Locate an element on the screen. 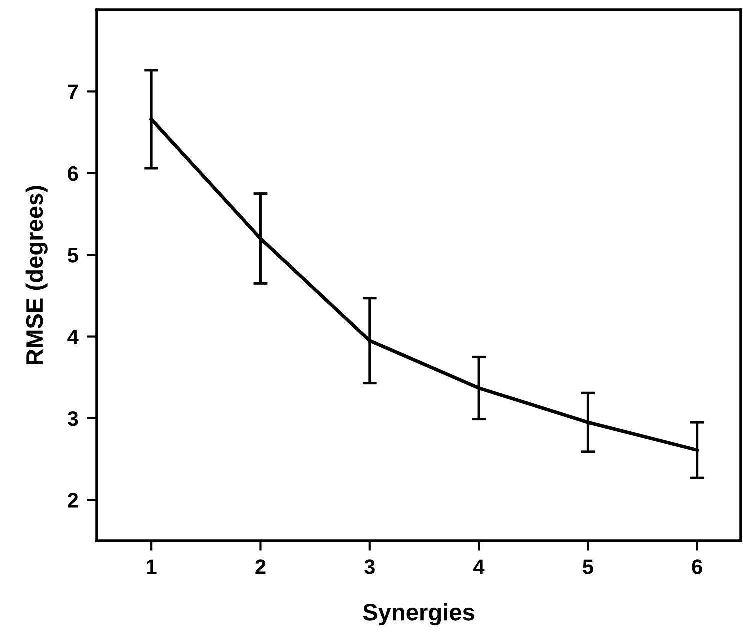  y-tick-label: 4 is located at coordinates (73, 337).